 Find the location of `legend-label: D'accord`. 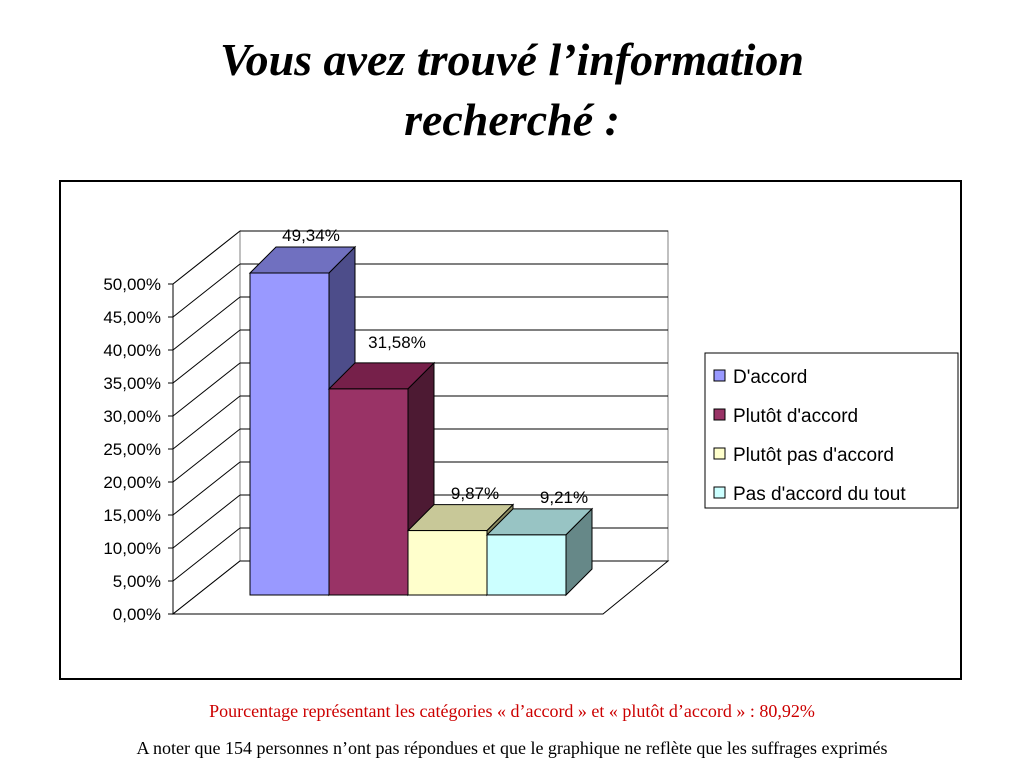

legend-label: D'accord is located at coordinates (770, 377).